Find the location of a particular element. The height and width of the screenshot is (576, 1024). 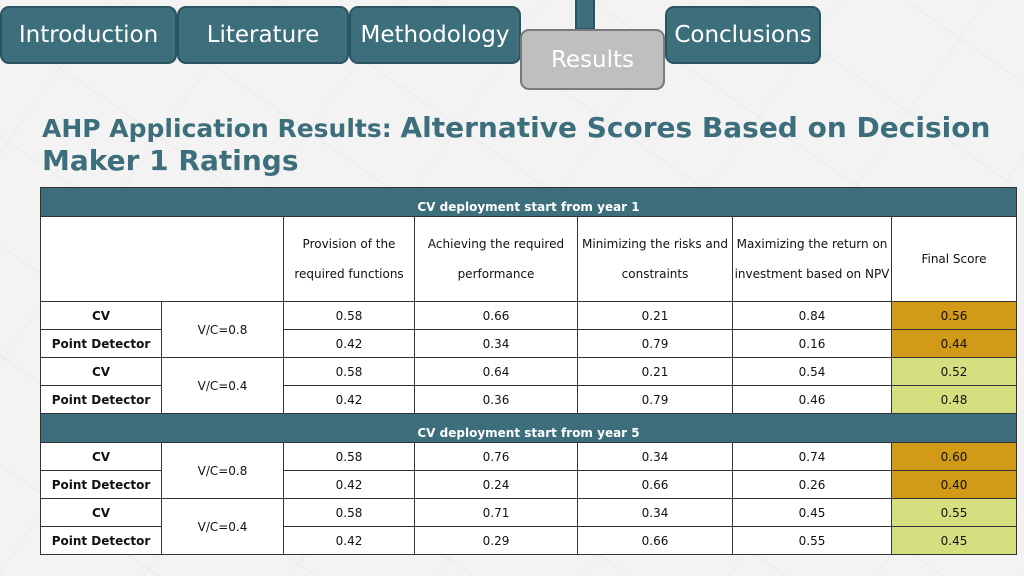

column-header: Final Score is located at coordinates (954, 259).